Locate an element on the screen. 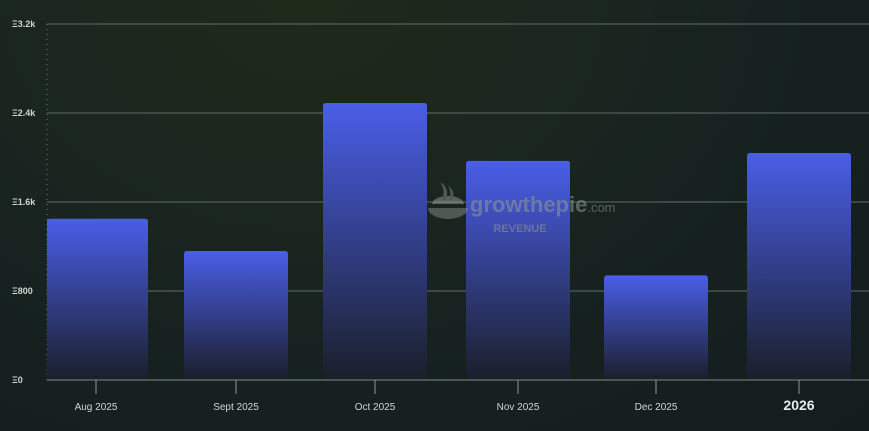 The height and width of the screenshot is (431, 869). x-tick-label: Sept 2025 is located at coordinates (236, 407).